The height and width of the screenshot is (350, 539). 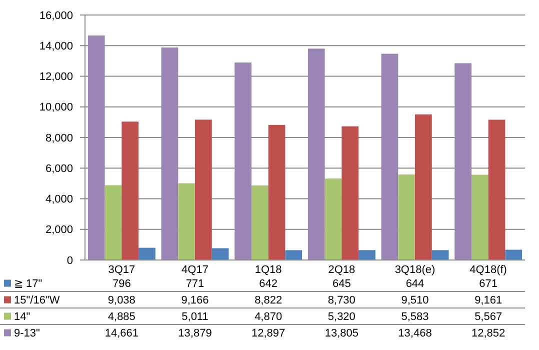 I want to click on y-tick-label: 10,000, so click(x=56, y=108).